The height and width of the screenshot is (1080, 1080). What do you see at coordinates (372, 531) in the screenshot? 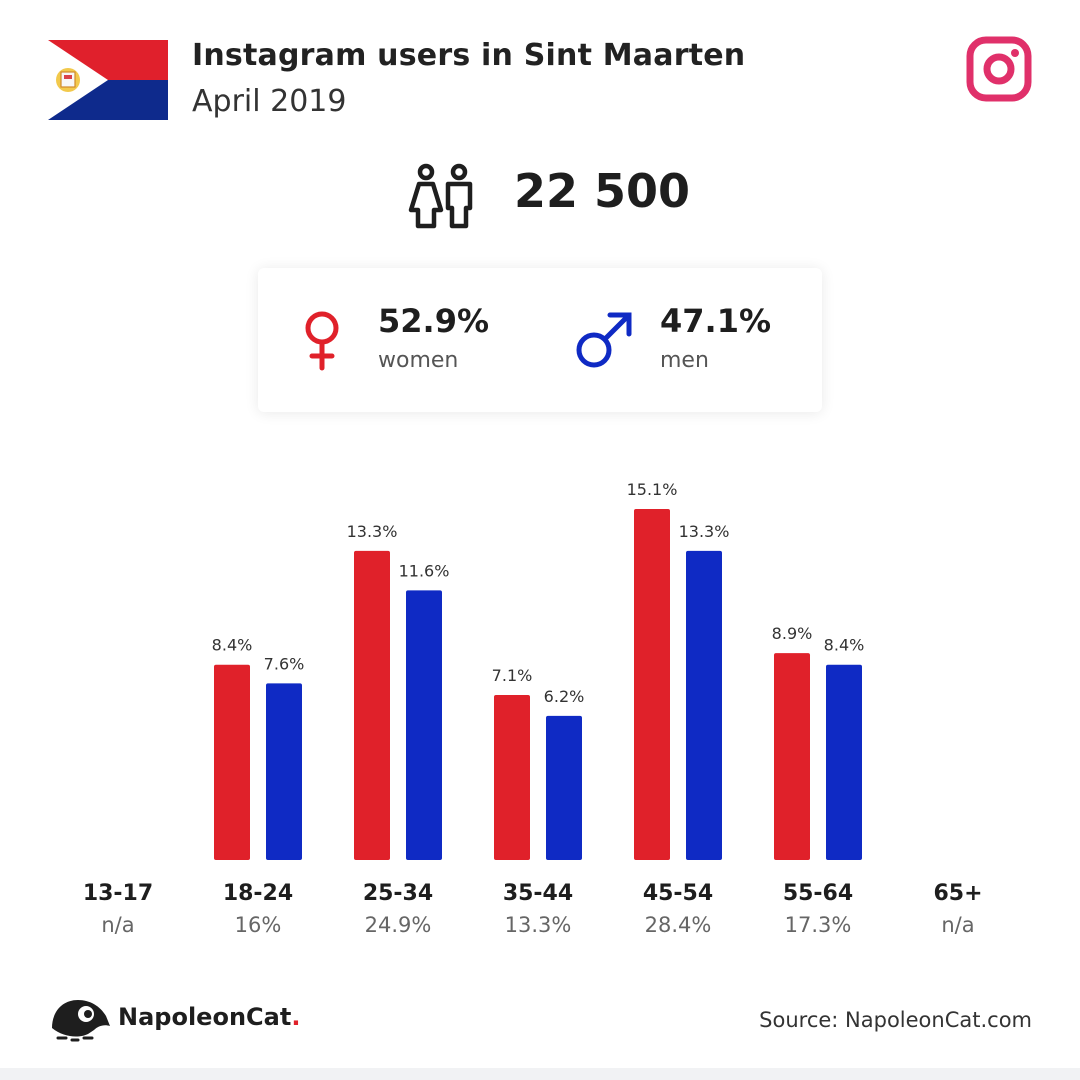
I see `data-label-women-25-34: 13.3%` at bounding box center [372, 531].